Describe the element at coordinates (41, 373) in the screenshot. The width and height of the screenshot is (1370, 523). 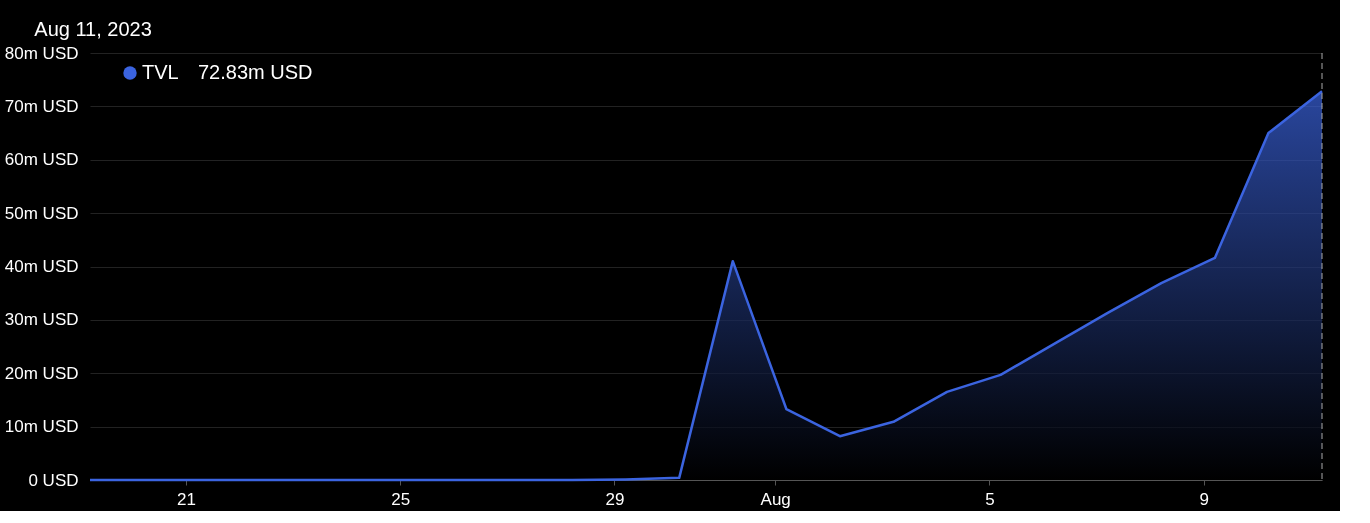
I see `y-tick-label: 20m USD` at that location.